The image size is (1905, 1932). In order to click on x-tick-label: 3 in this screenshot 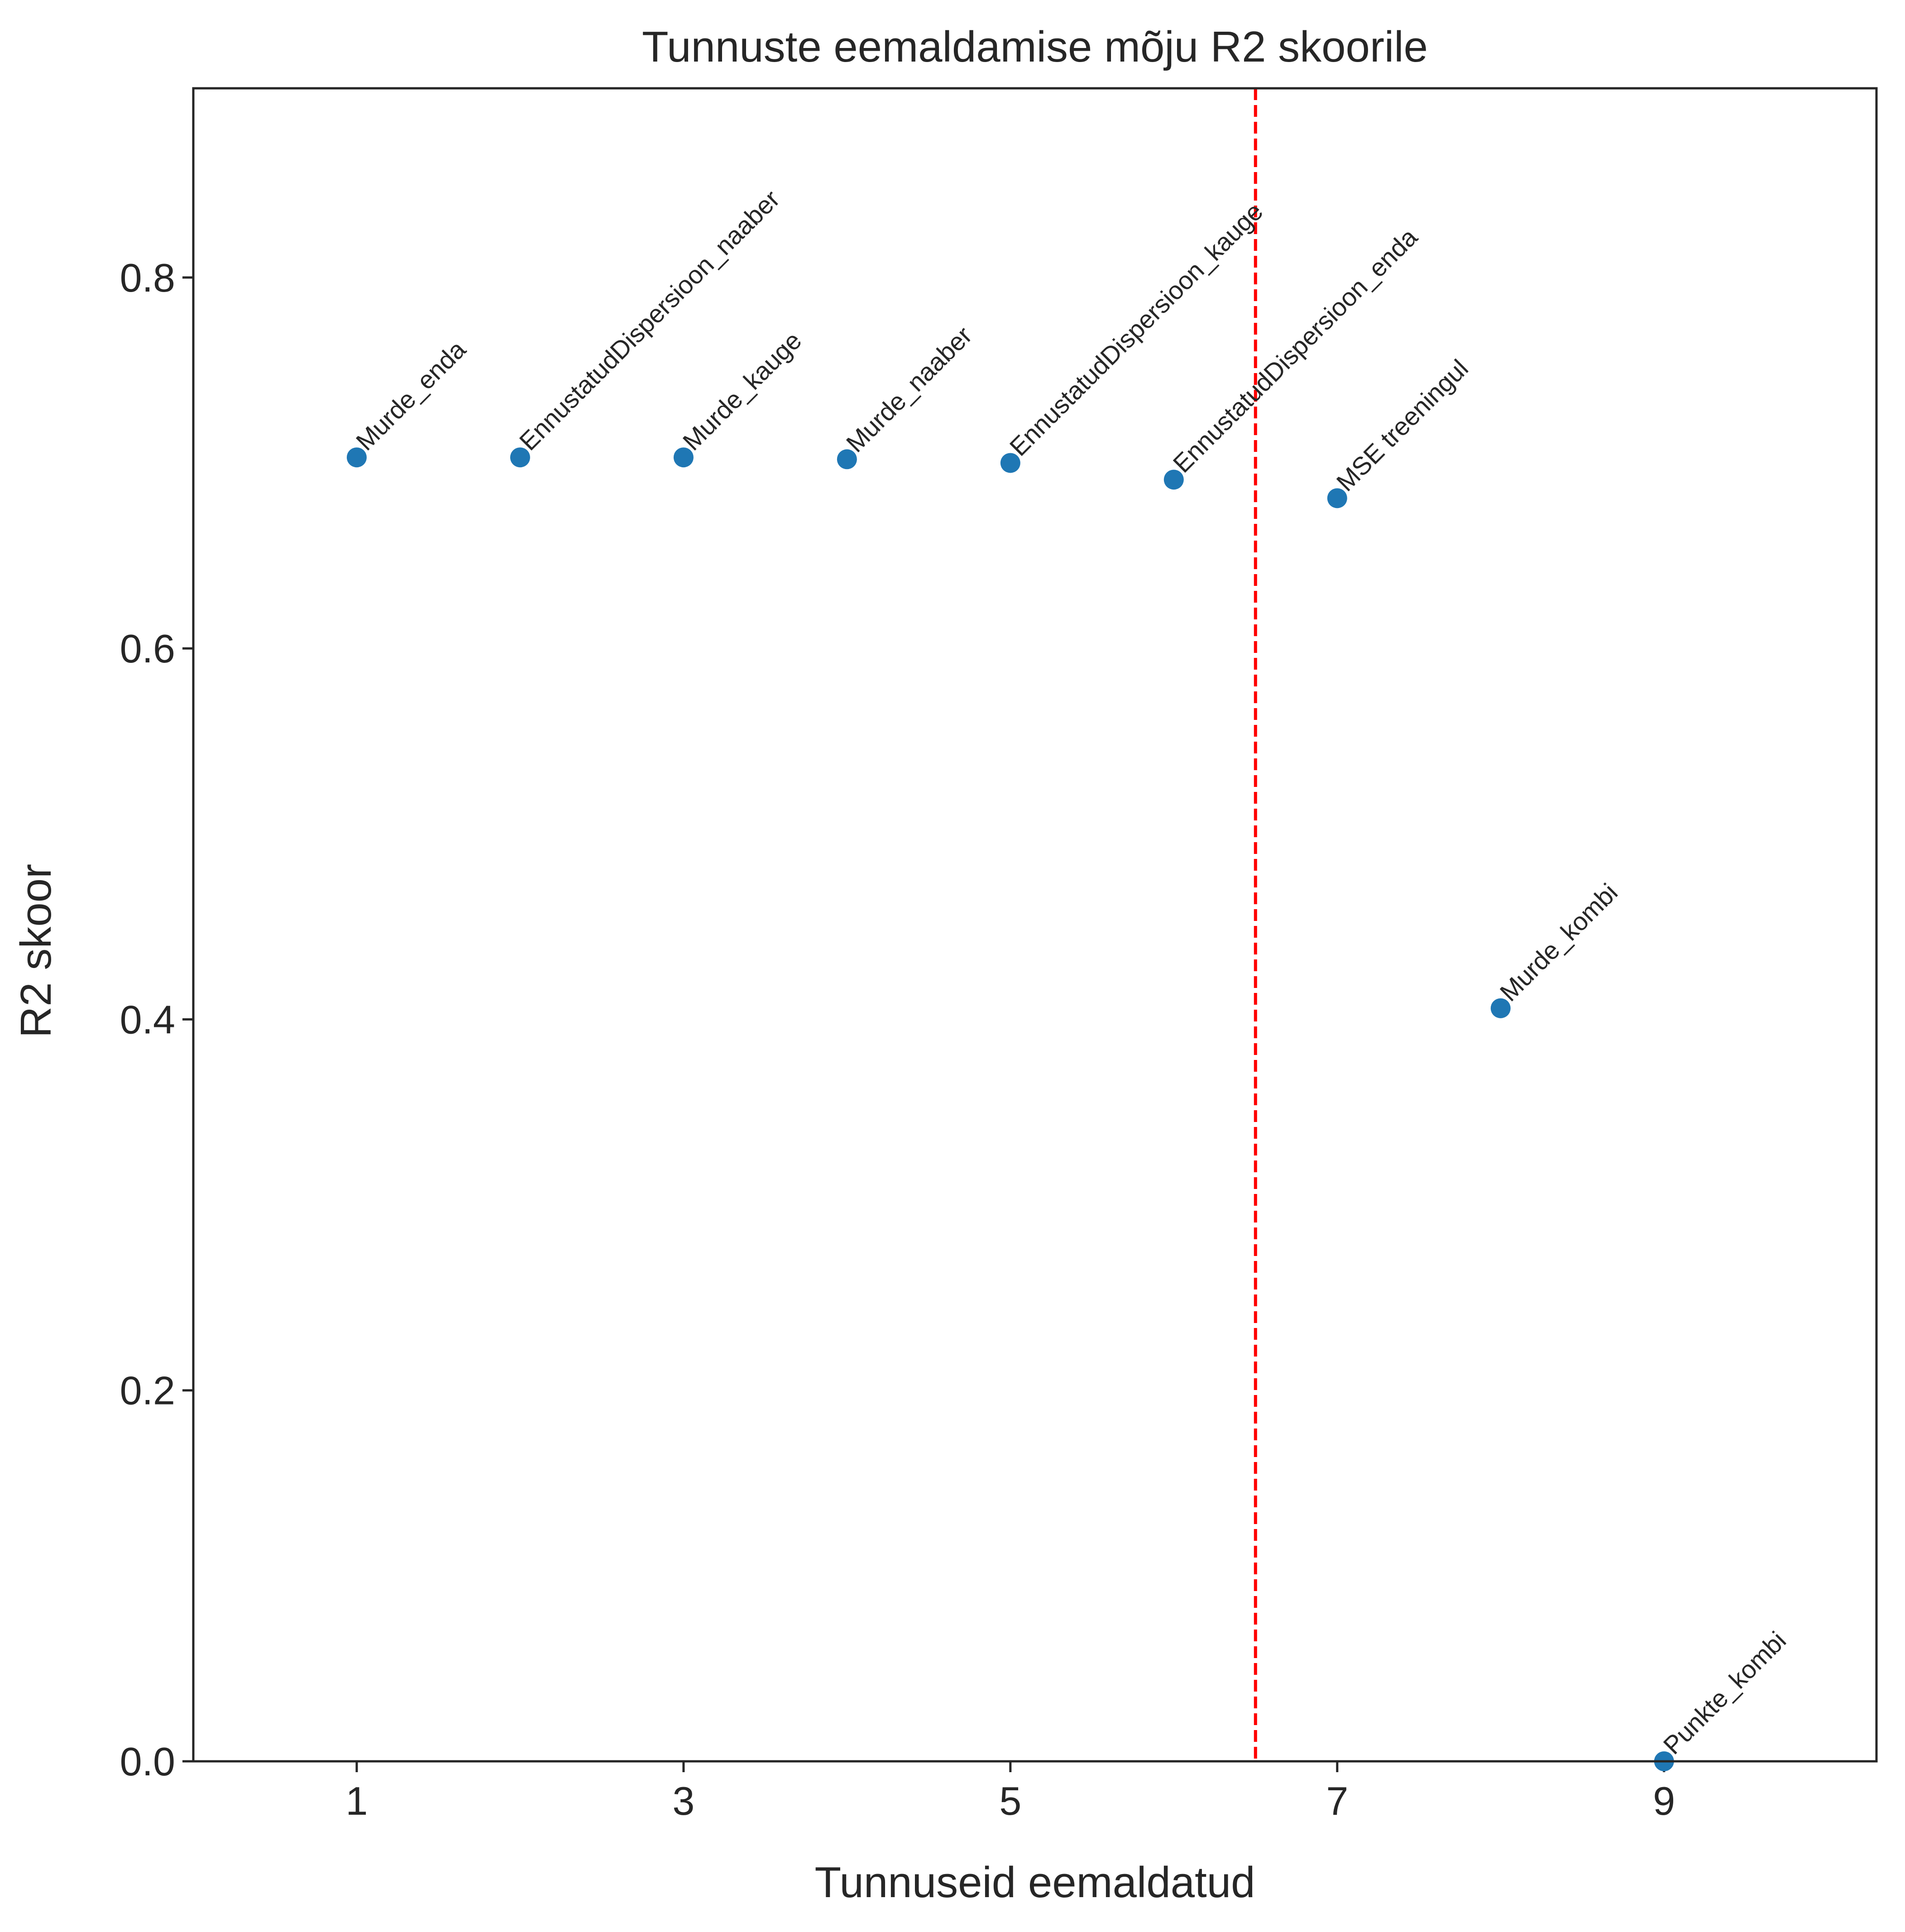, I will do `click(683, 1801)`.